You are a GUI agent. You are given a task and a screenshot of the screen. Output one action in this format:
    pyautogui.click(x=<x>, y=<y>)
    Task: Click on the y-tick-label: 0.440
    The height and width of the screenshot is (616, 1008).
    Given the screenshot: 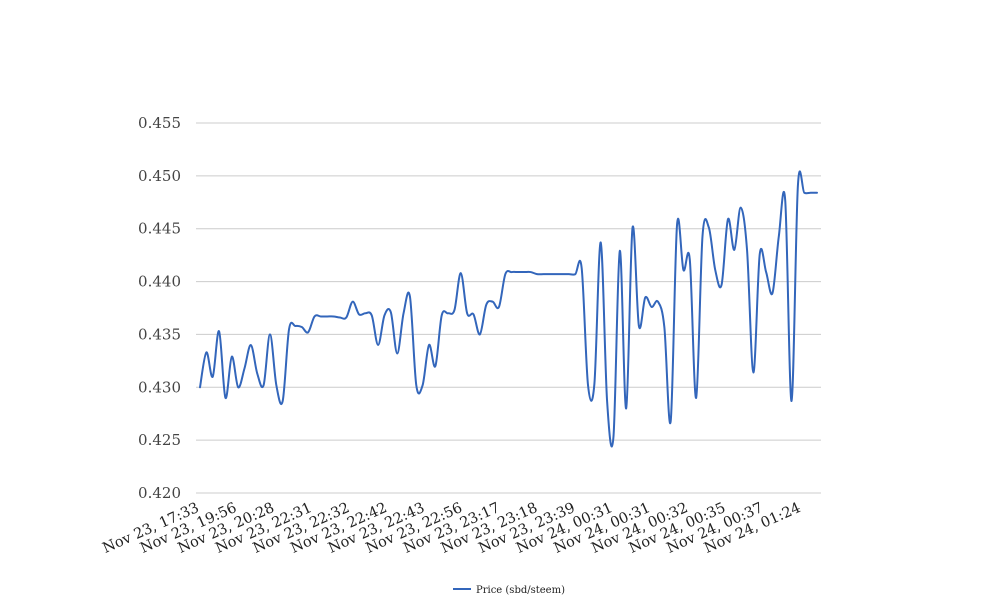 What is the action you would take?
    pyautogui.click(x=159, y=282)
    